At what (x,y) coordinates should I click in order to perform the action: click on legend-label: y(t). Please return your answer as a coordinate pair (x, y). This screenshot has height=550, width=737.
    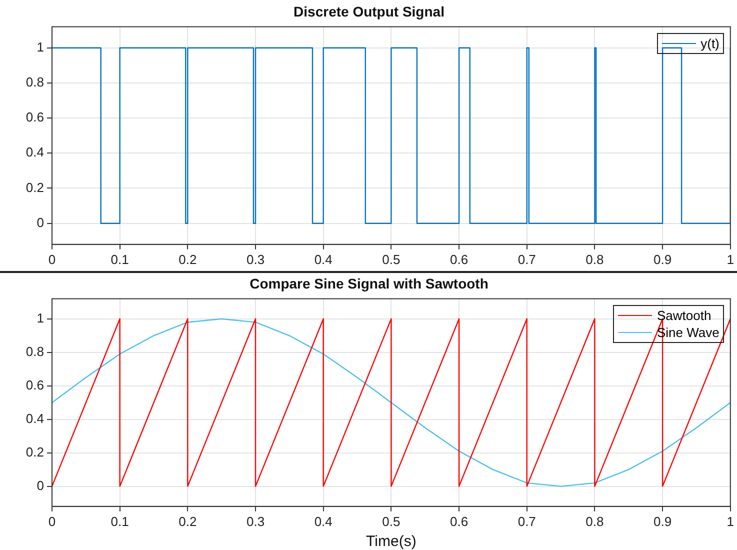
    Looking at the image, I should click on (710, 43).